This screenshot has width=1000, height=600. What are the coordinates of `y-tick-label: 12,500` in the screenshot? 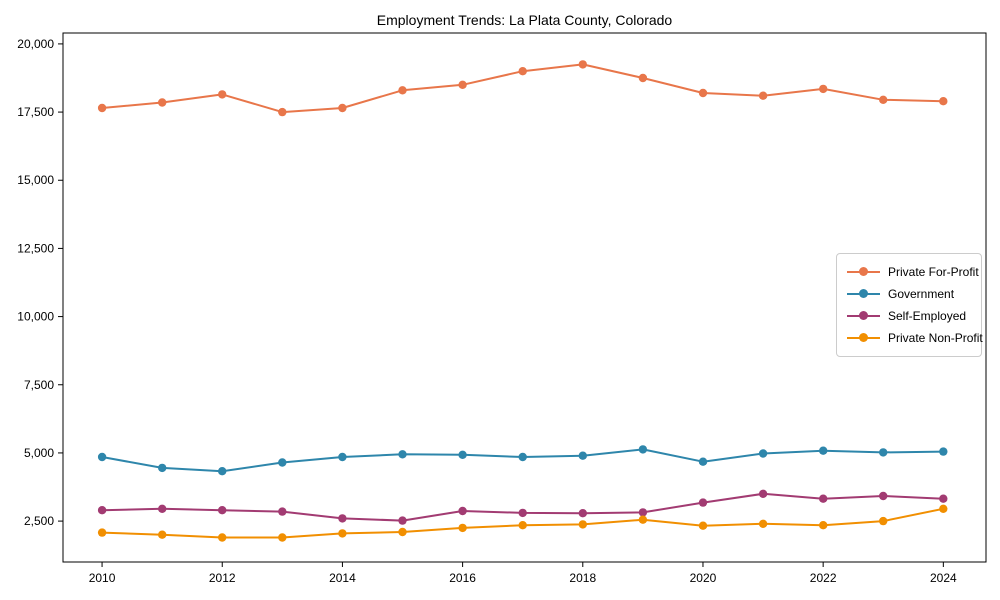 It's located at (35, 248).